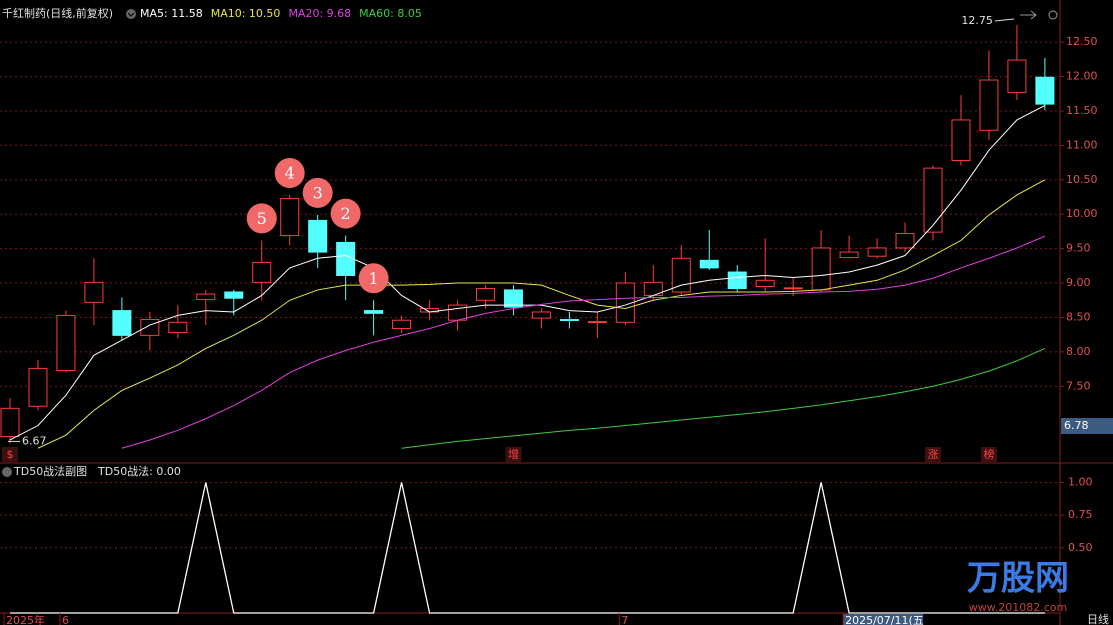 This screenshot has width=1113, height=625. What do you see at coordinates (1098, 618) in the screenshot?
I see `period-label: 日线` at bounding box center [1098, 618].